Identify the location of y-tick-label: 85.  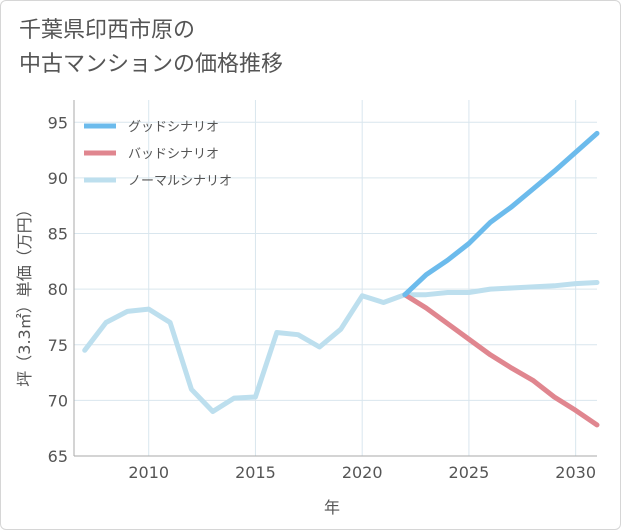
(58, 234).